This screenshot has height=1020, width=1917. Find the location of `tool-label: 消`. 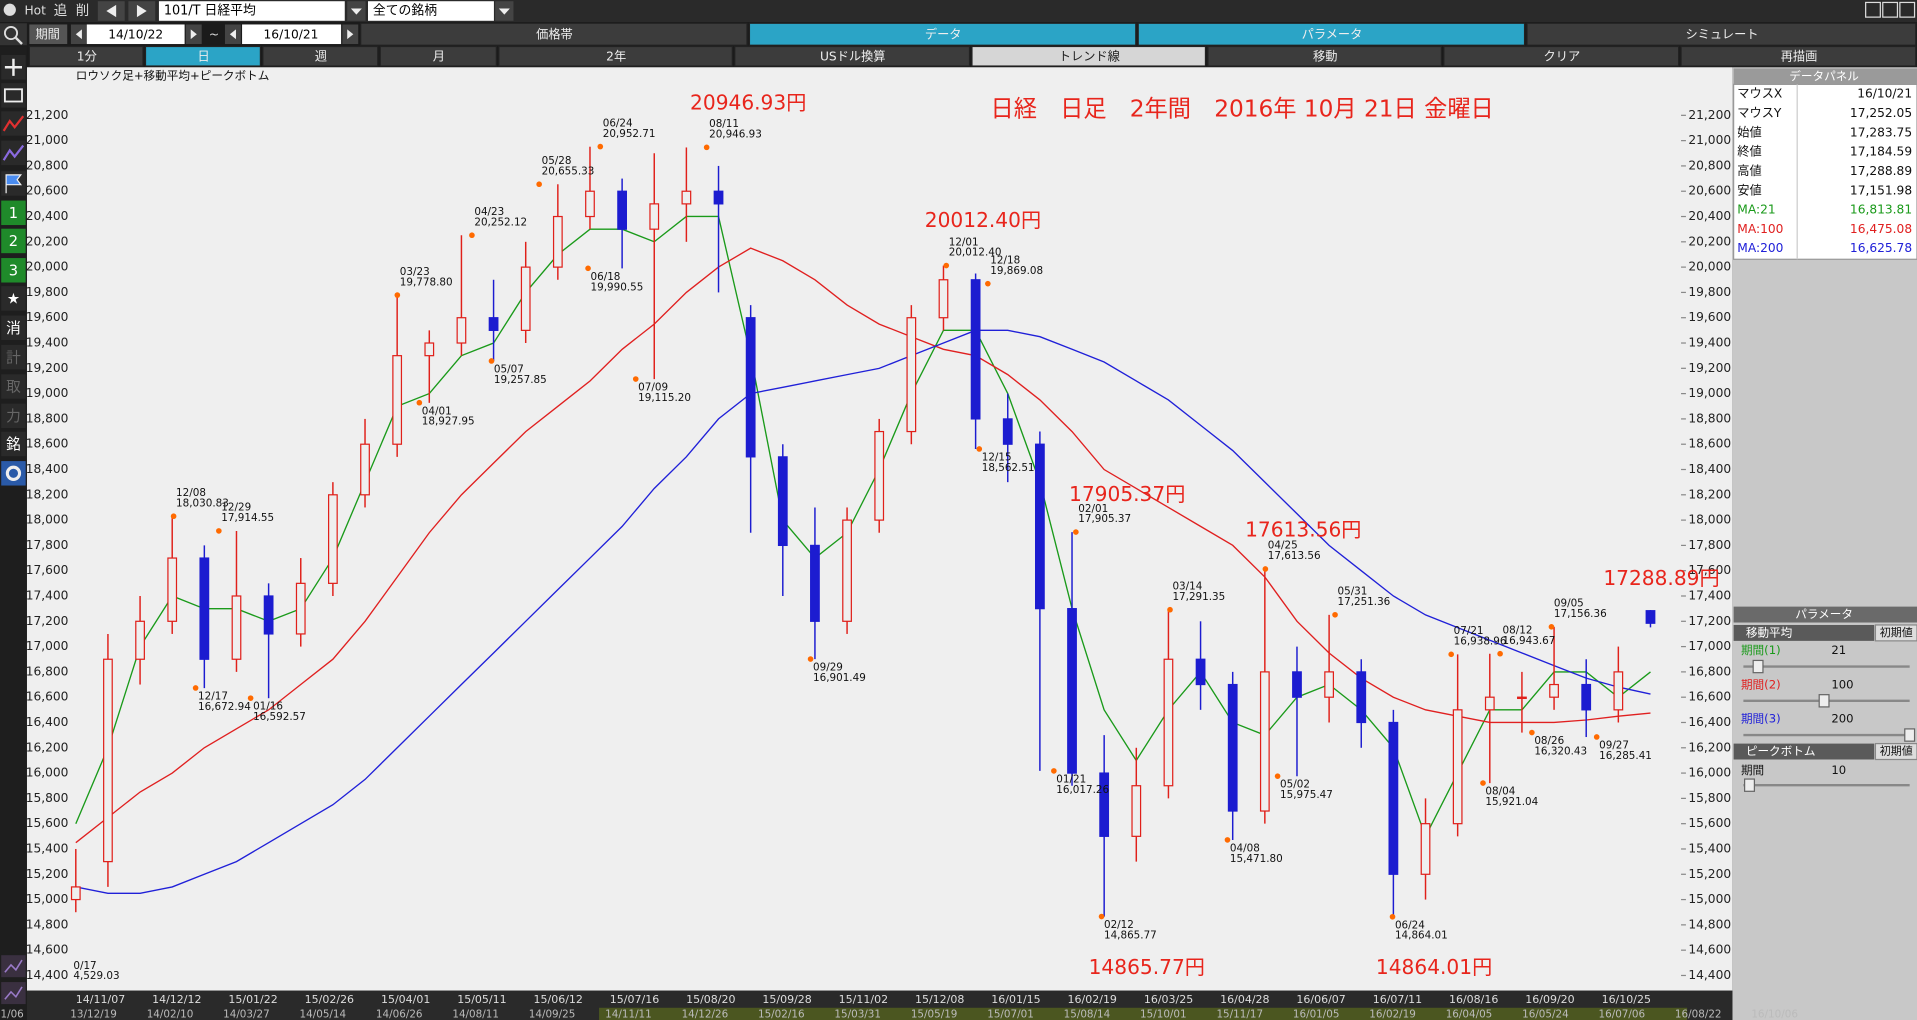

tool-label: 消 is located at coordinates (13, 328).